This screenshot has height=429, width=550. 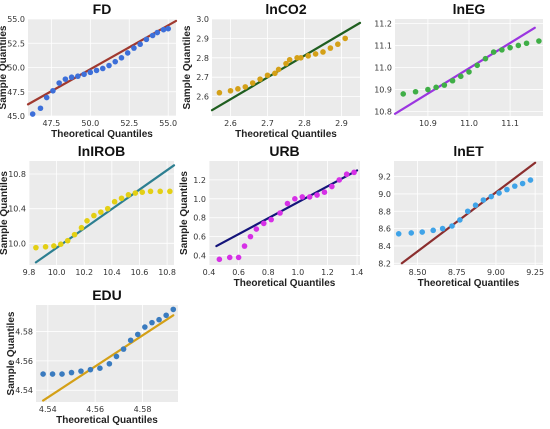 What do you see at coordinates (327, 272) in the screenshot?
I see `x-tick-label: 1.2` at bounding box center [327, 272].